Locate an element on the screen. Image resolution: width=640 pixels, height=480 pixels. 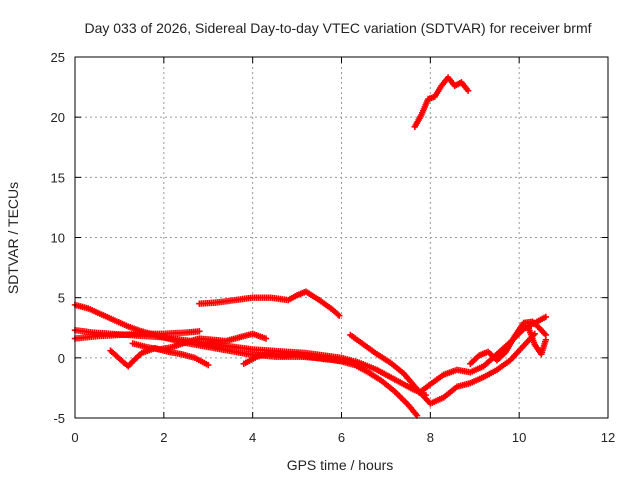
x-tick-label: 10 is located at coordinates (519, 437).